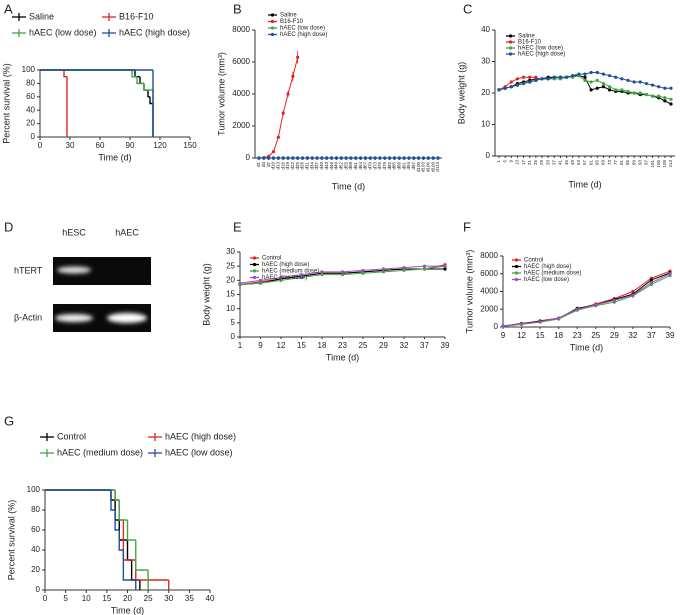 Image resolution: width=685 pixels, height=615 pixels. I want to click on axis-line, so click(348, 94).